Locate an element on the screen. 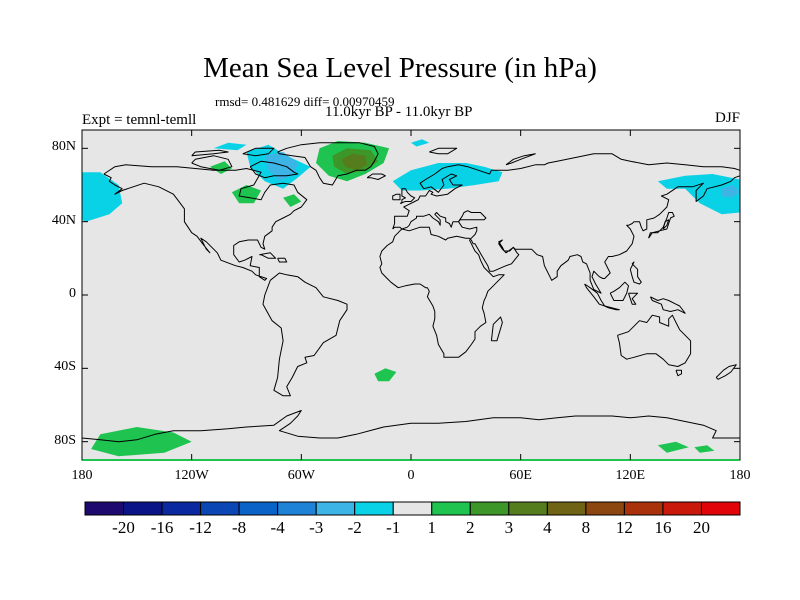 The width and height of the screenshot is (800, 600). colorbar-label: -12 is located at coordinates (200, 527).